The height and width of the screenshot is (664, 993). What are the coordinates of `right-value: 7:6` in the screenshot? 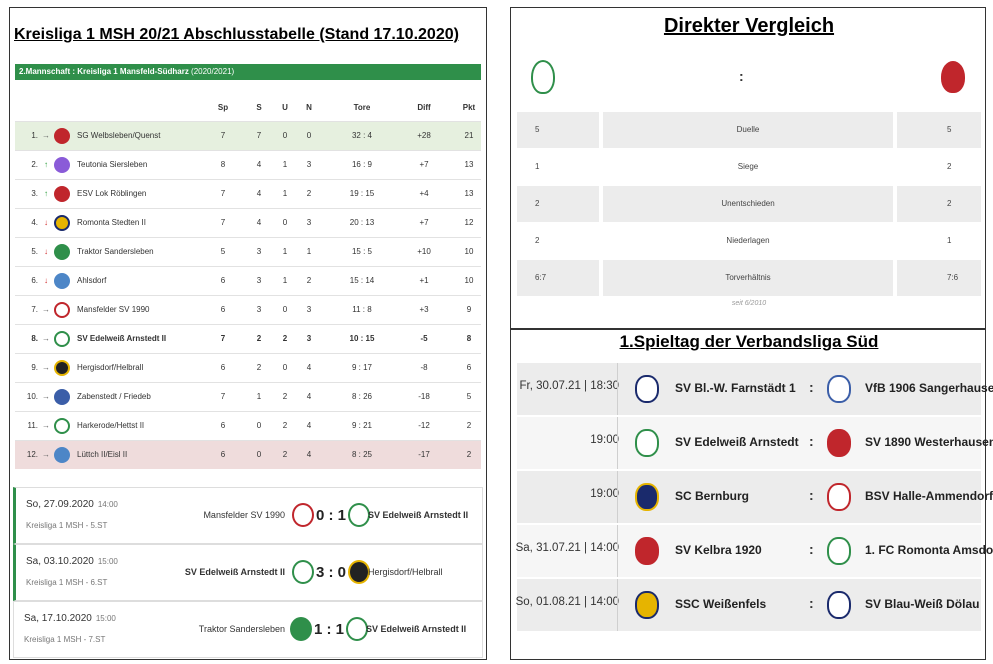 It's located at (939, 278).